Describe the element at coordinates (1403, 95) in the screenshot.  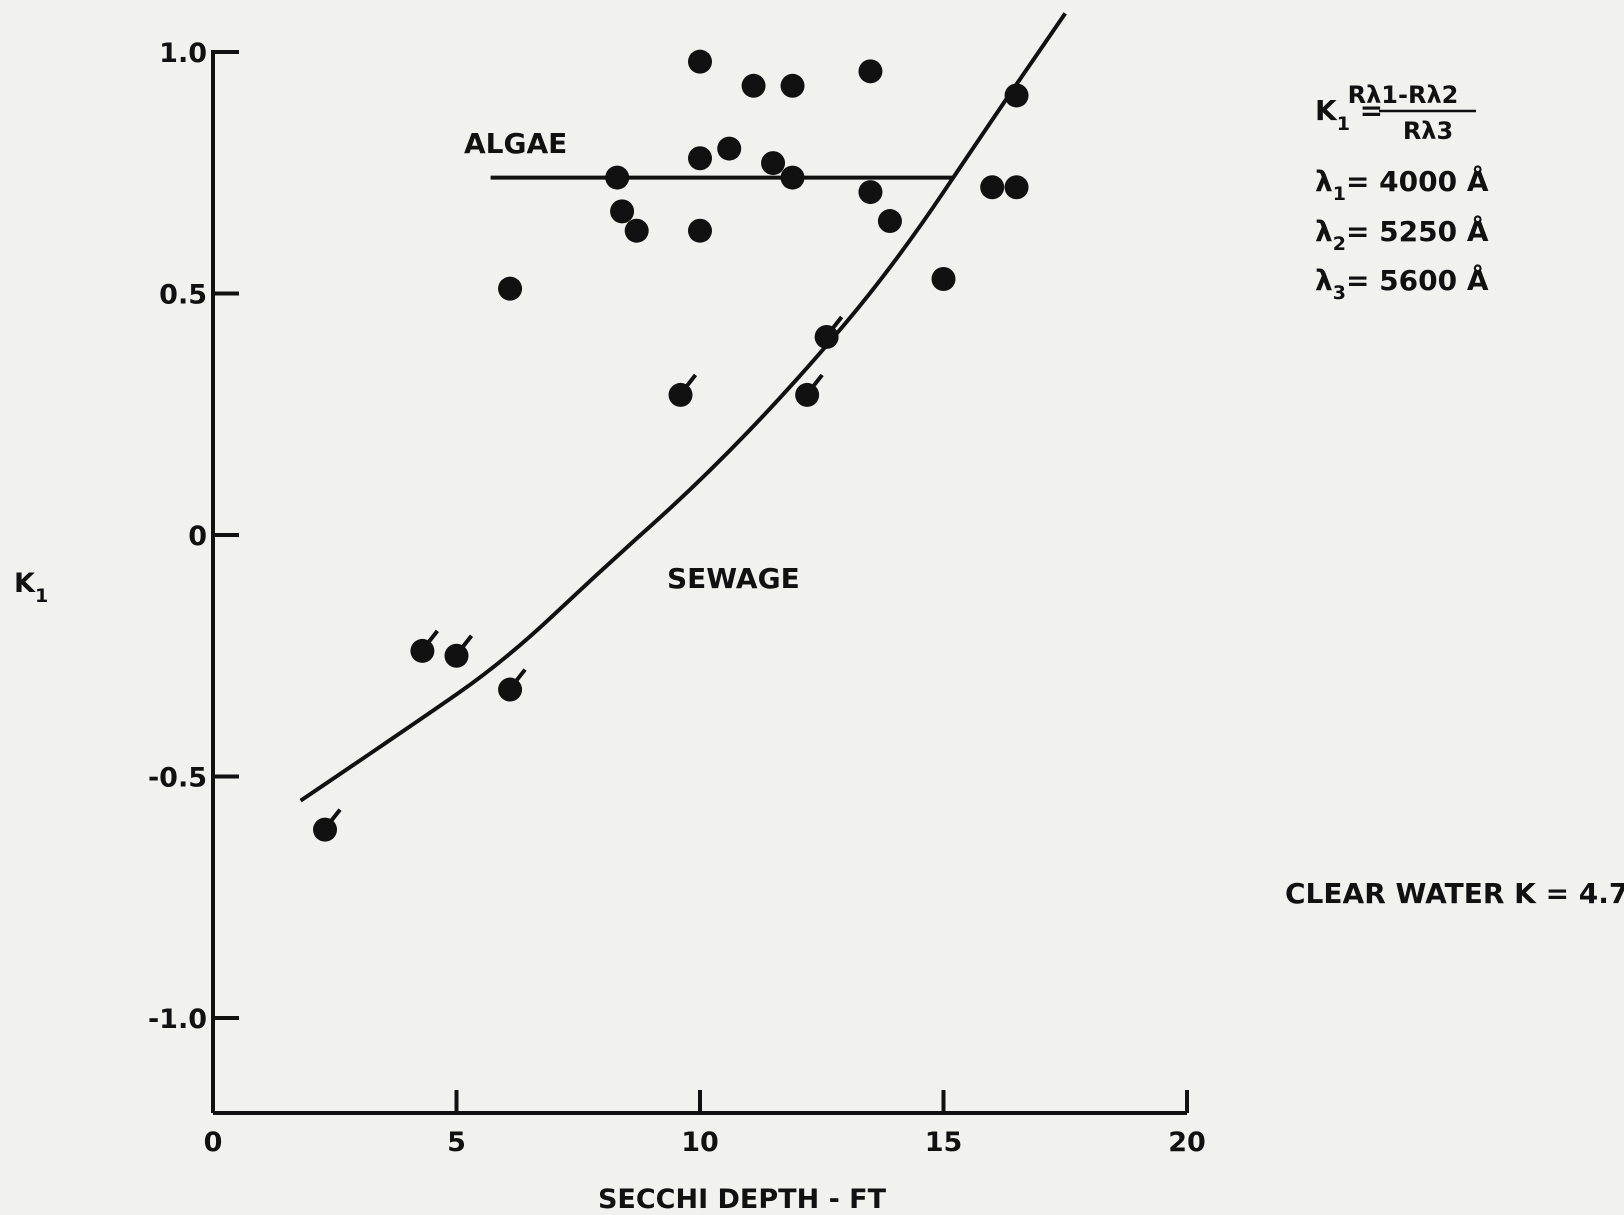
I see `formula-numerator: Rλ1-Rλ2` at that location.